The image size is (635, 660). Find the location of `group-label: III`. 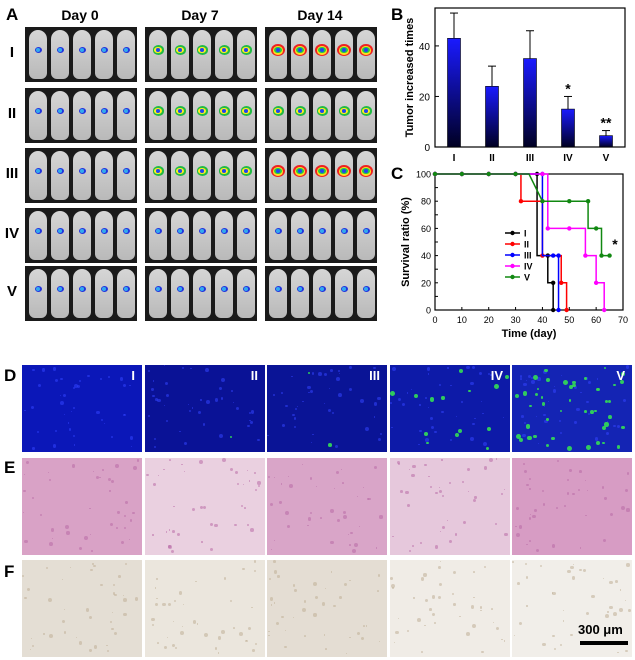

group-label: III is located at coordinates (12, 173).